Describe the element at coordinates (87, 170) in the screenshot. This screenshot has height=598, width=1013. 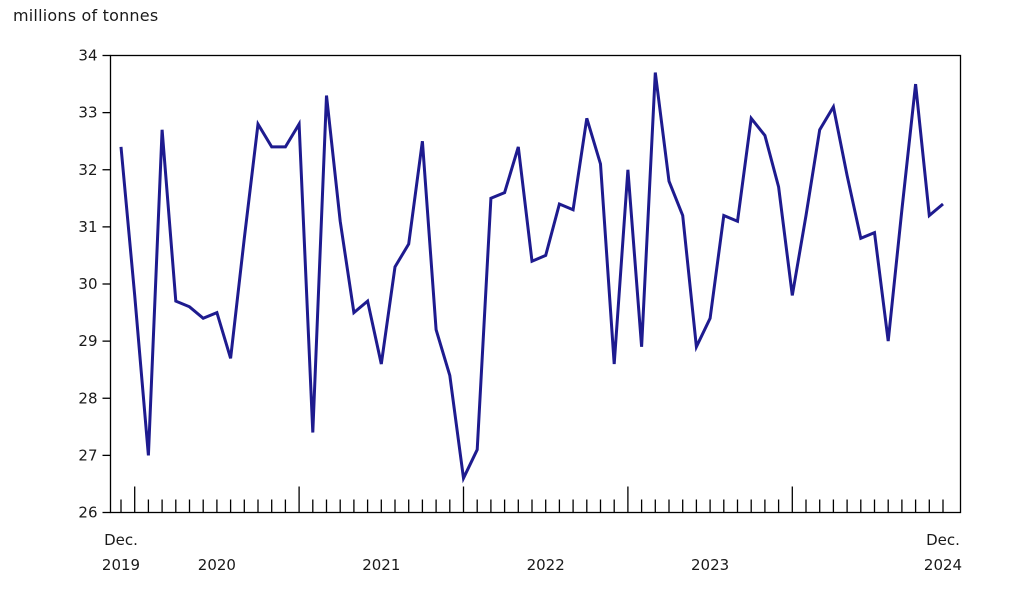
I see `y-axis-tick-label: 32` at that location.